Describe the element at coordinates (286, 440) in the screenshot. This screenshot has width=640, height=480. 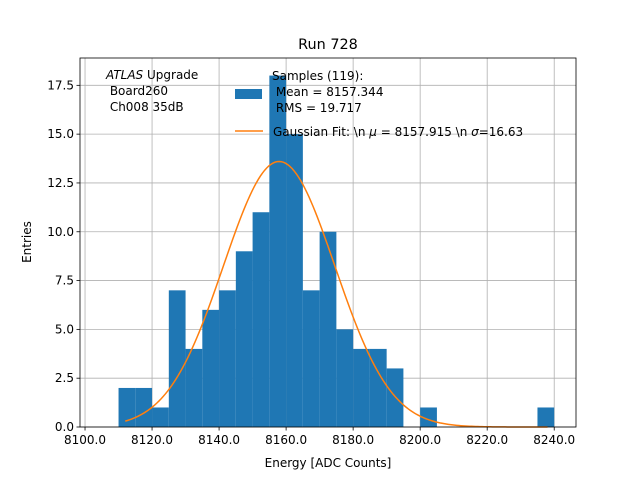
I see `x-tick-label: 8160.0` at that location.